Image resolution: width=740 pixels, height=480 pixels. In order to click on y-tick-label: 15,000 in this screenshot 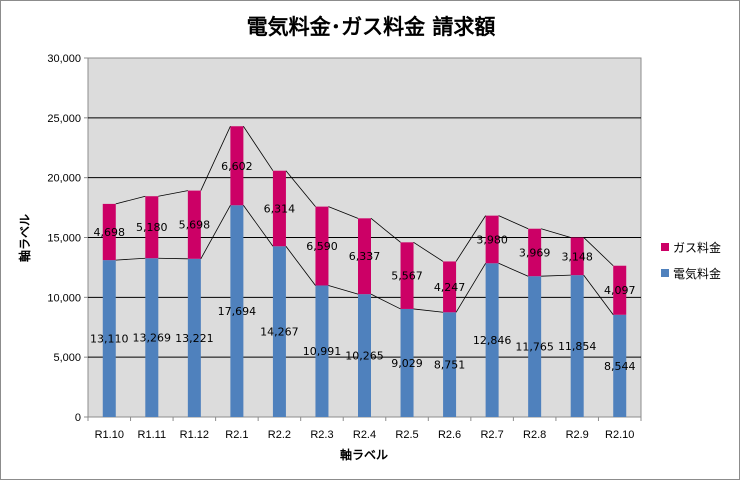, I will do `click(64, 239)`.